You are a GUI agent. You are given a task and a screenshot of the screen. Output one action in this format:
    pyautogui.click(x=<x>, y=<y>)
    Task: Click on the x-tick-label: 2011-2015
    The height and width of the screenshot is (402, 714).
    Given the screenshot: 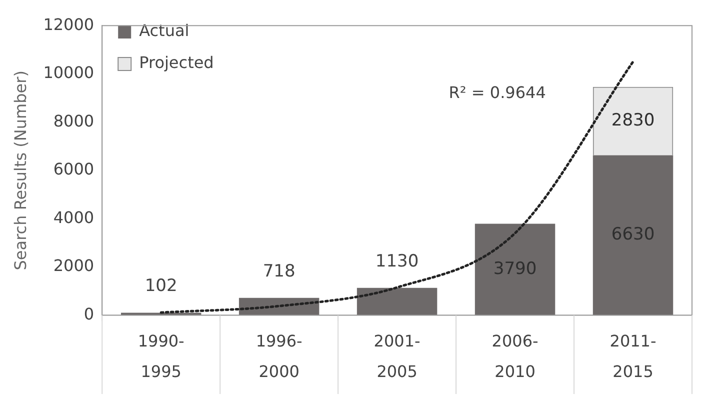 What is the action you would take?
    pyautogui.click(x=633, y=356)
    